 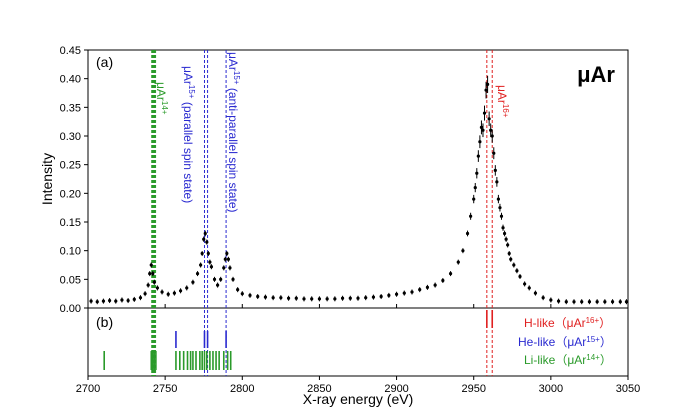 What do you see at coordinates (593, 339) in the screenshot?
I see `legend-he-sup: 15+` at bounding box center [593, 339].